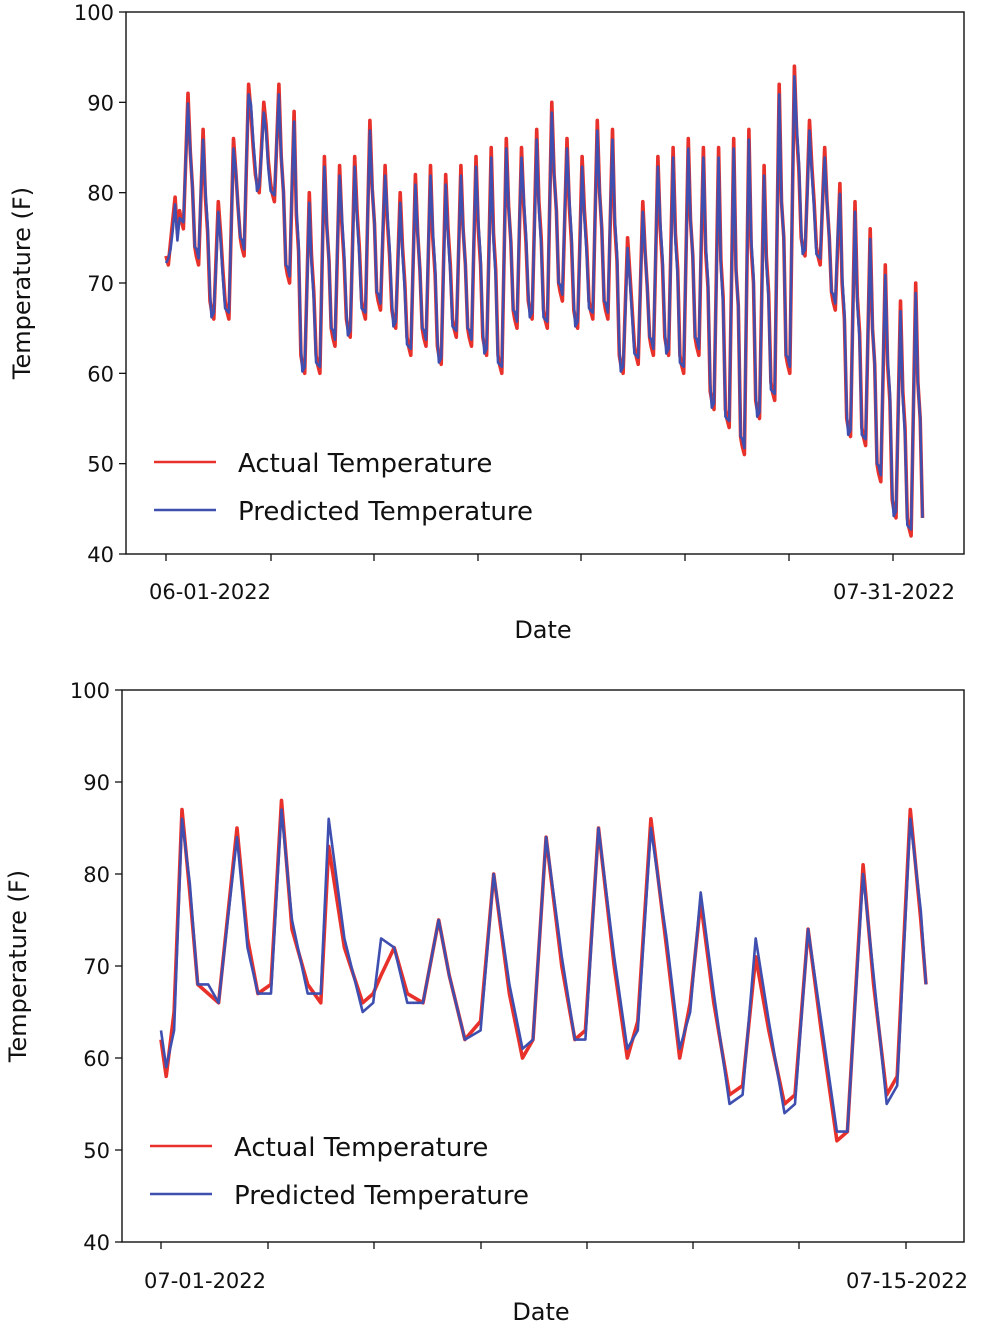 Image resolution: width=1000 pixels, height=1329 pixels. What do you see at coordinates (205, 1281) in the screenshot?
I see `x-tick-label: 07-01-2022` at bounding box center [205, 1281].